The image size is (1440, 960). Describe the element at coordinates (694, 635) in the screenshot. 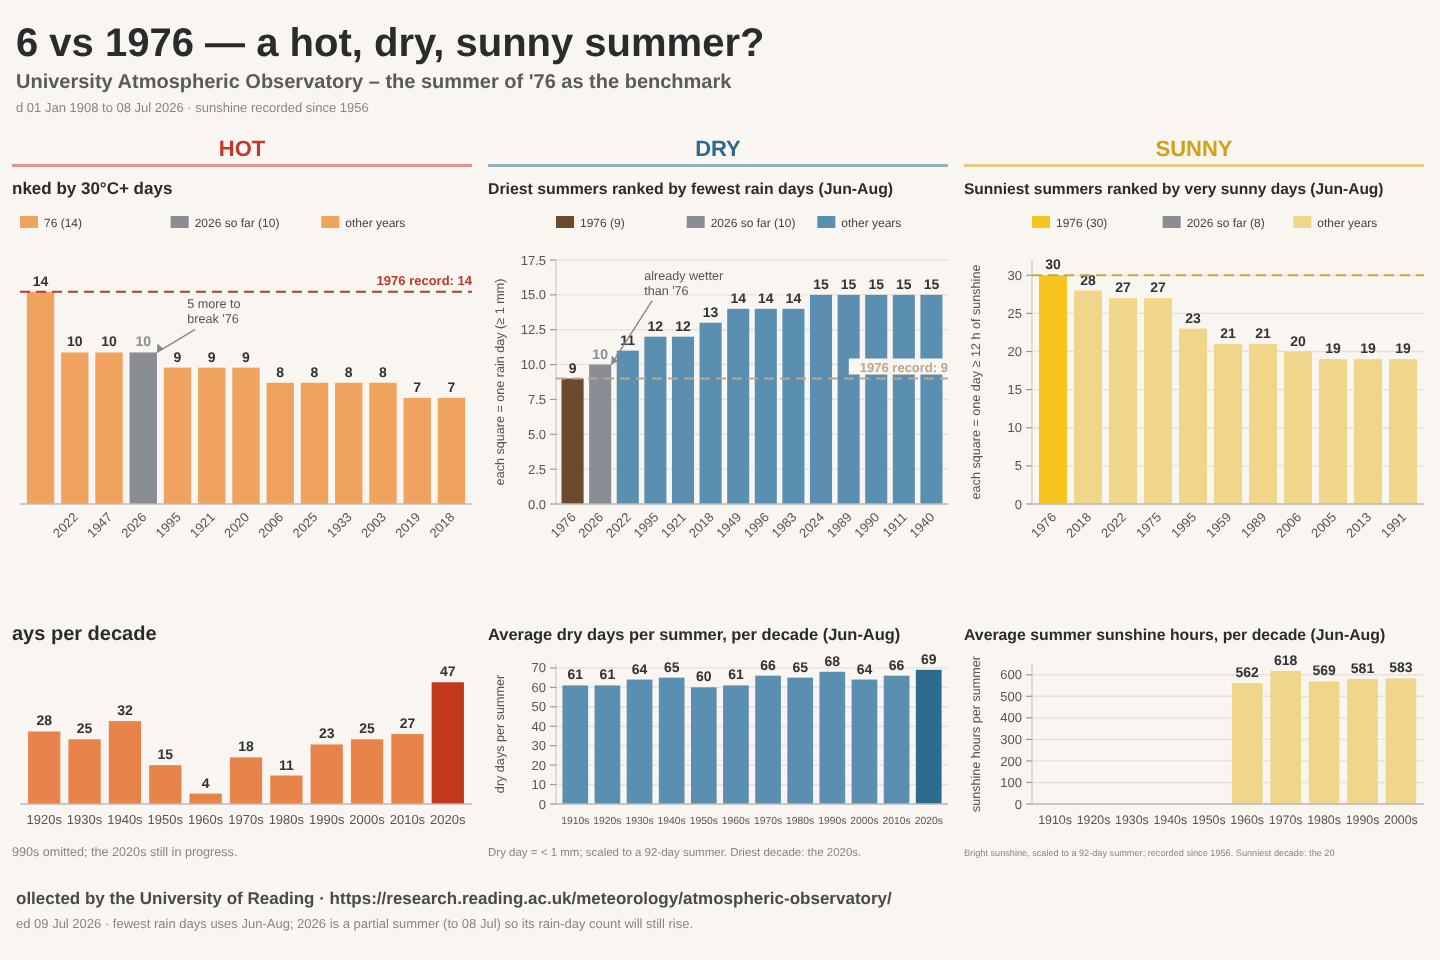

I see `chart-title: Average dry days per summer, per decade (Jun-Aug)` at that location.